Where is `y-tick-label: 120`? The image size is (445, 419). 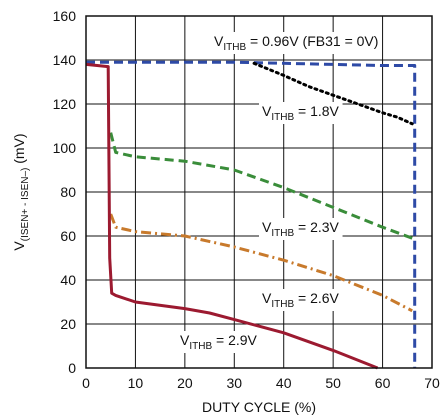
y-tick-label: 120 is located at coordinates (65, 104).